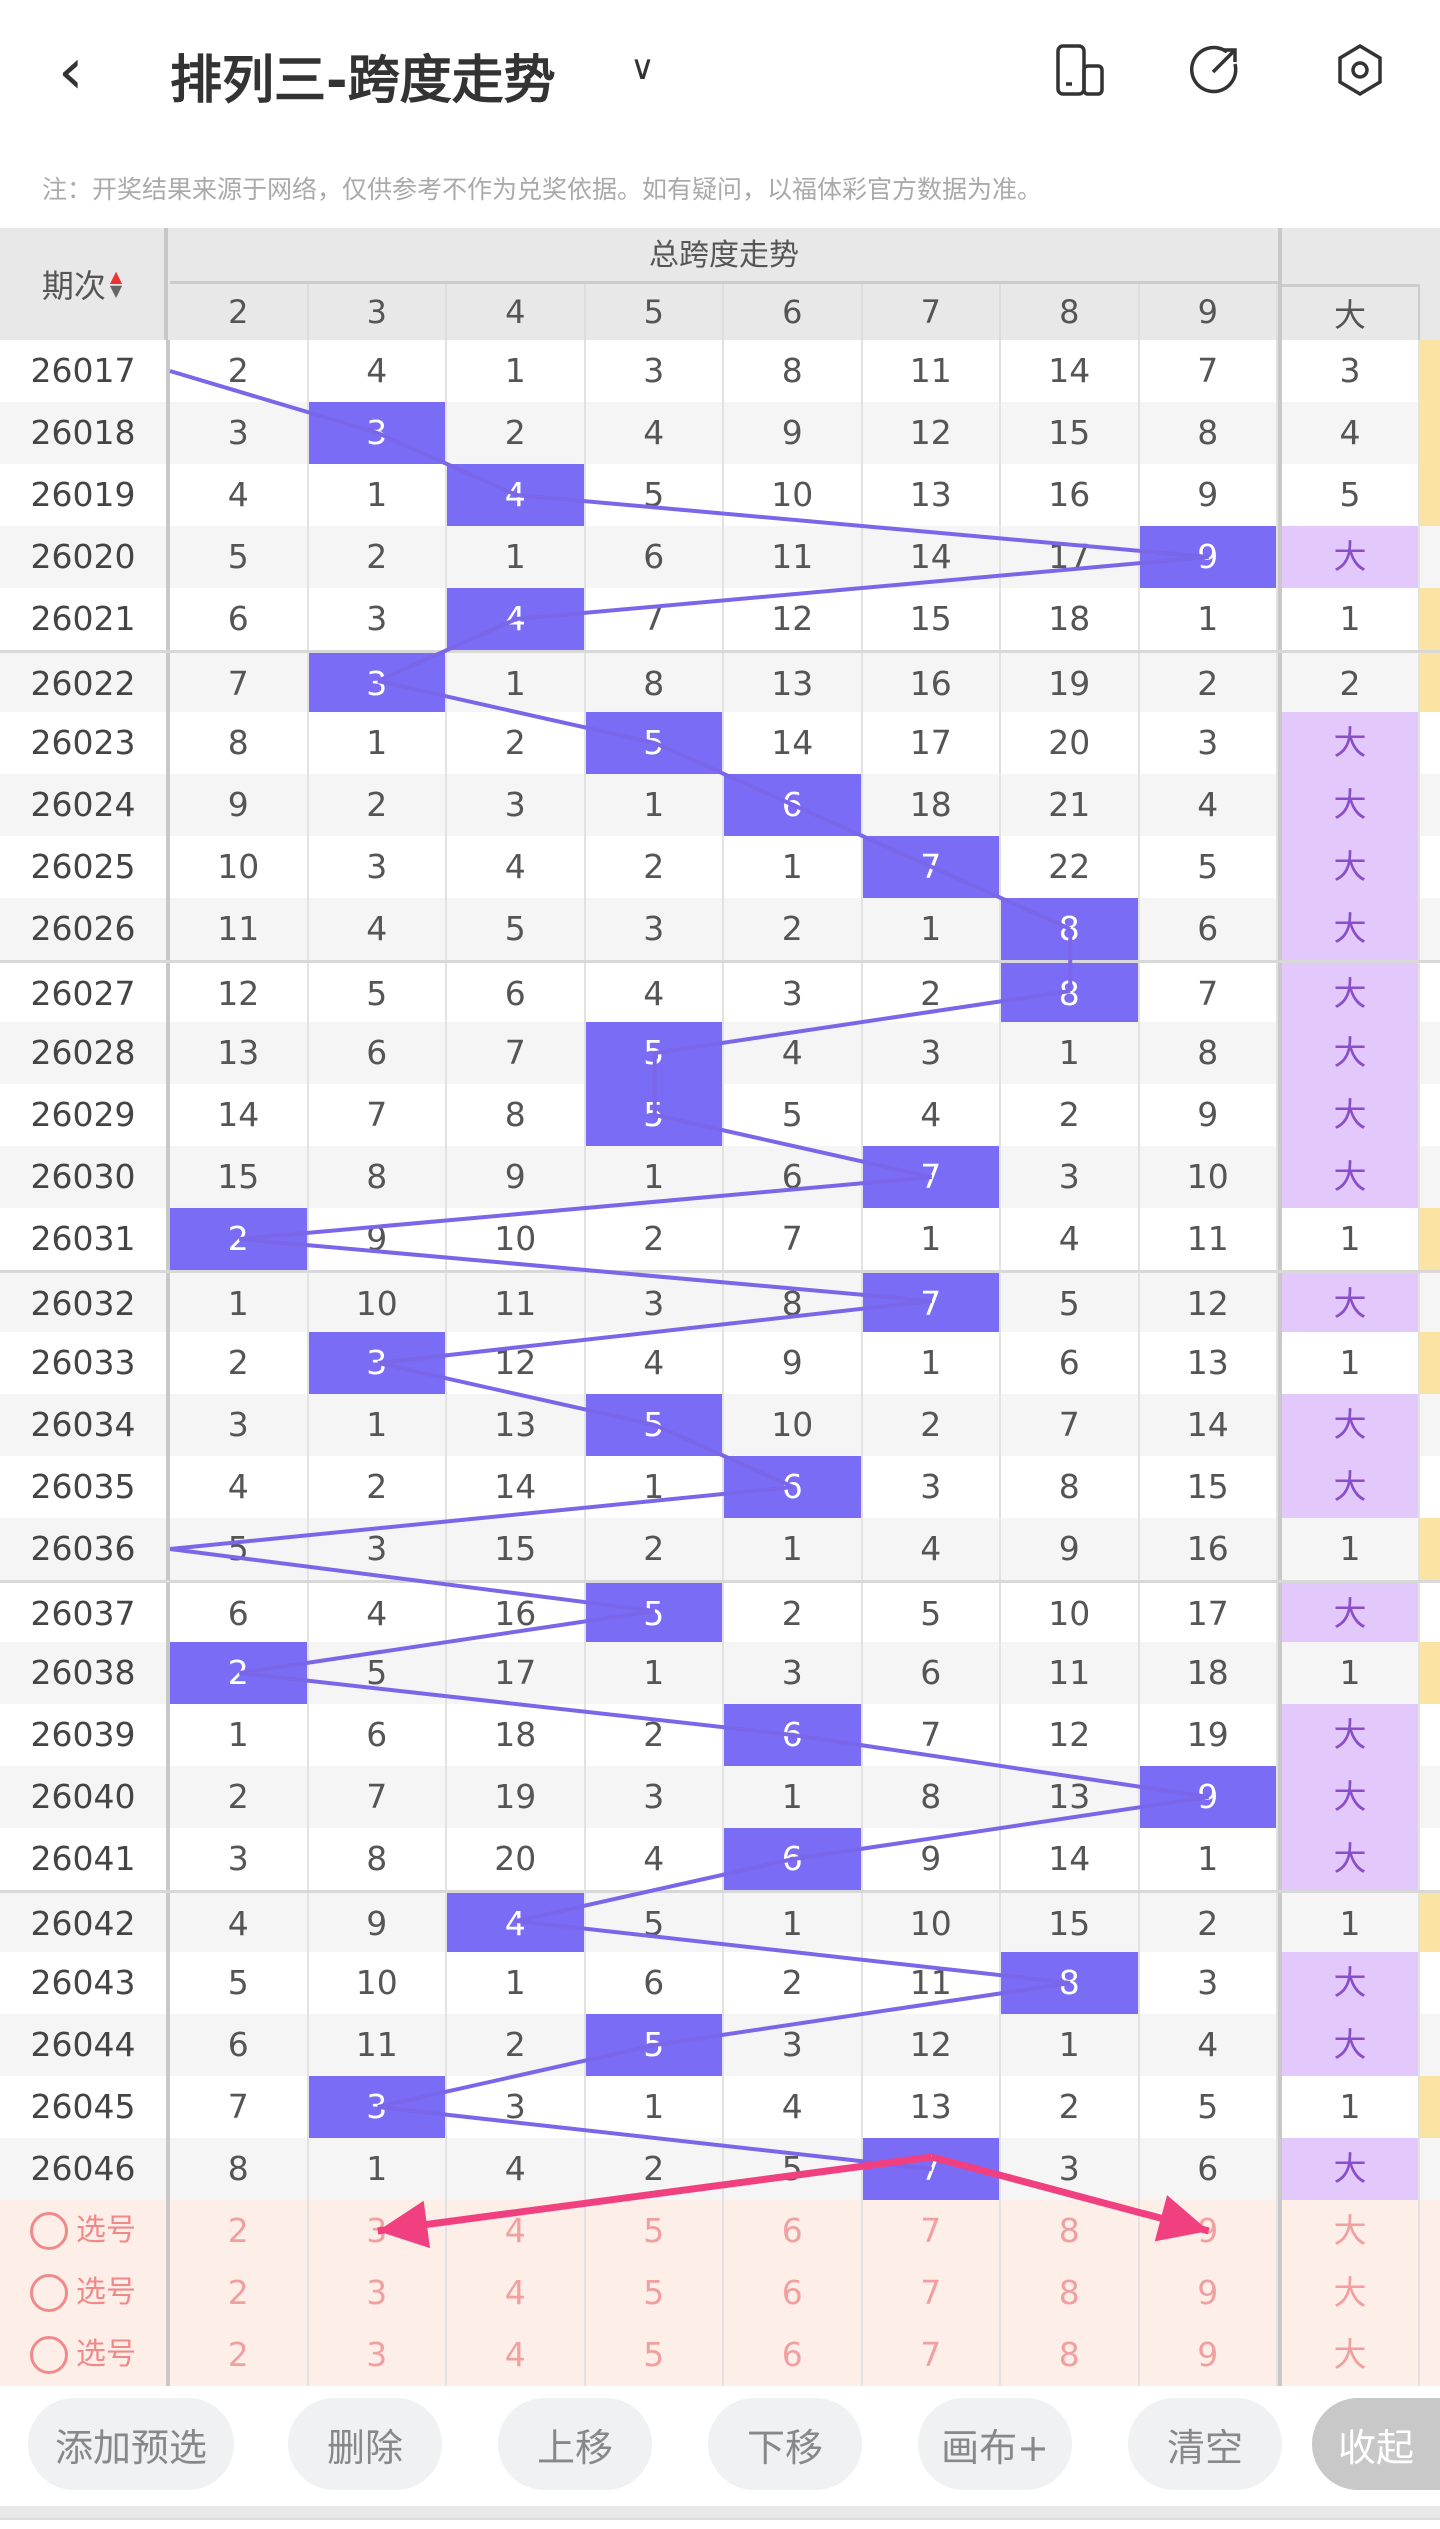  I want to click on miss-count-cell: 15, so click(1209, 1487).